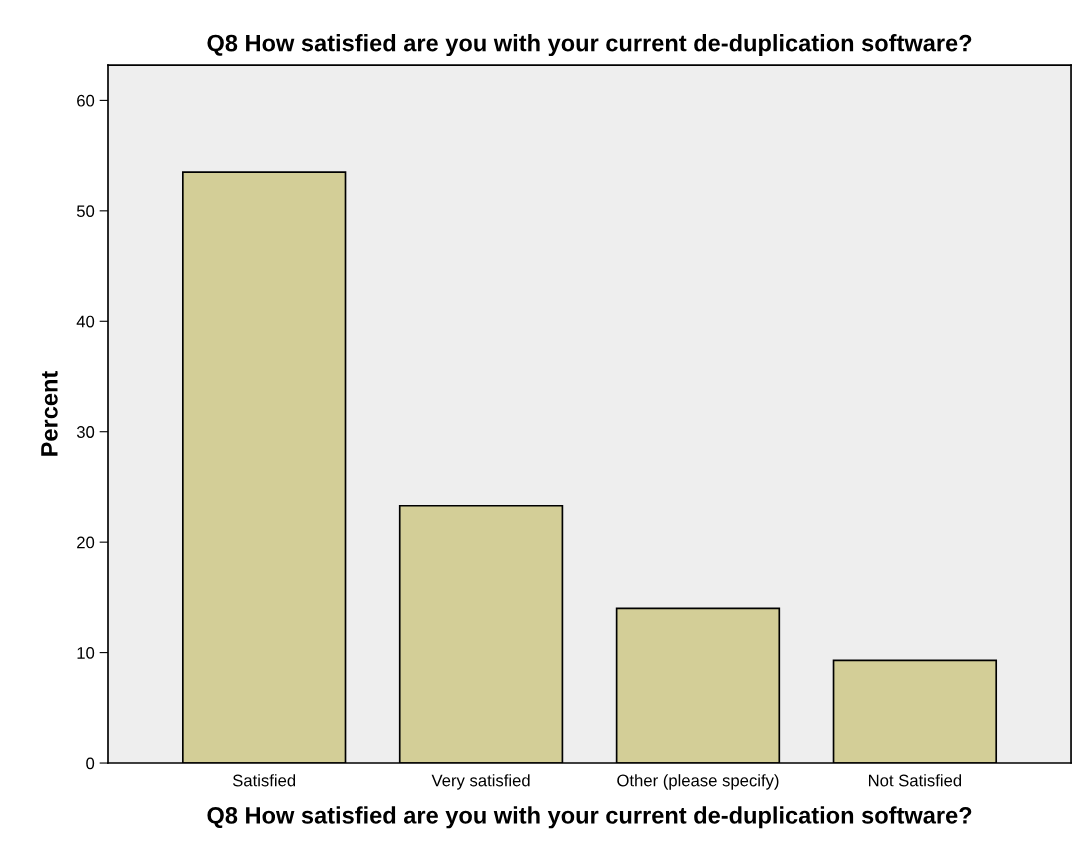 The height and width of the screenshot is (856, 1080). What do you see at coordinates (86, 542) in the screenshot?
I see `y-tick-label: 20` at bounding box center [86, 542].